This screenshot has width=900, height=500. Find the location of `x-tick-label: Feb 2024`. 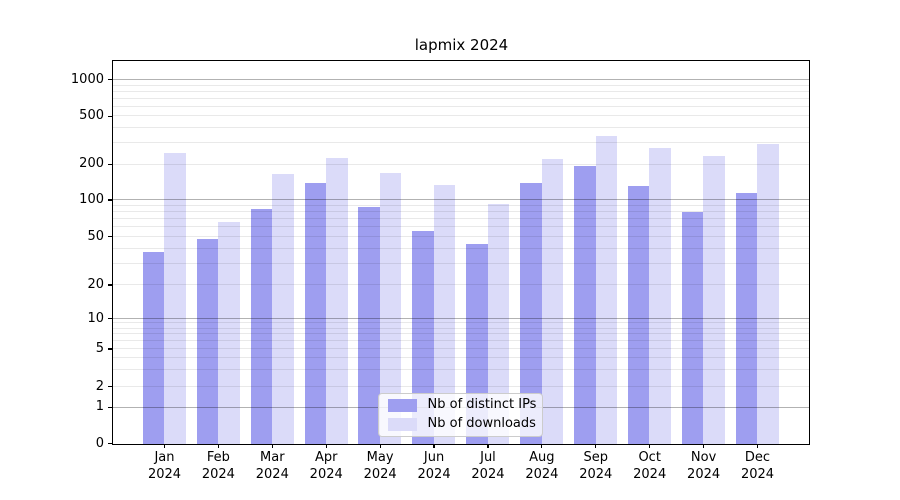

x-tick-label: Feb 2024 is located at coordinates (218, 466).